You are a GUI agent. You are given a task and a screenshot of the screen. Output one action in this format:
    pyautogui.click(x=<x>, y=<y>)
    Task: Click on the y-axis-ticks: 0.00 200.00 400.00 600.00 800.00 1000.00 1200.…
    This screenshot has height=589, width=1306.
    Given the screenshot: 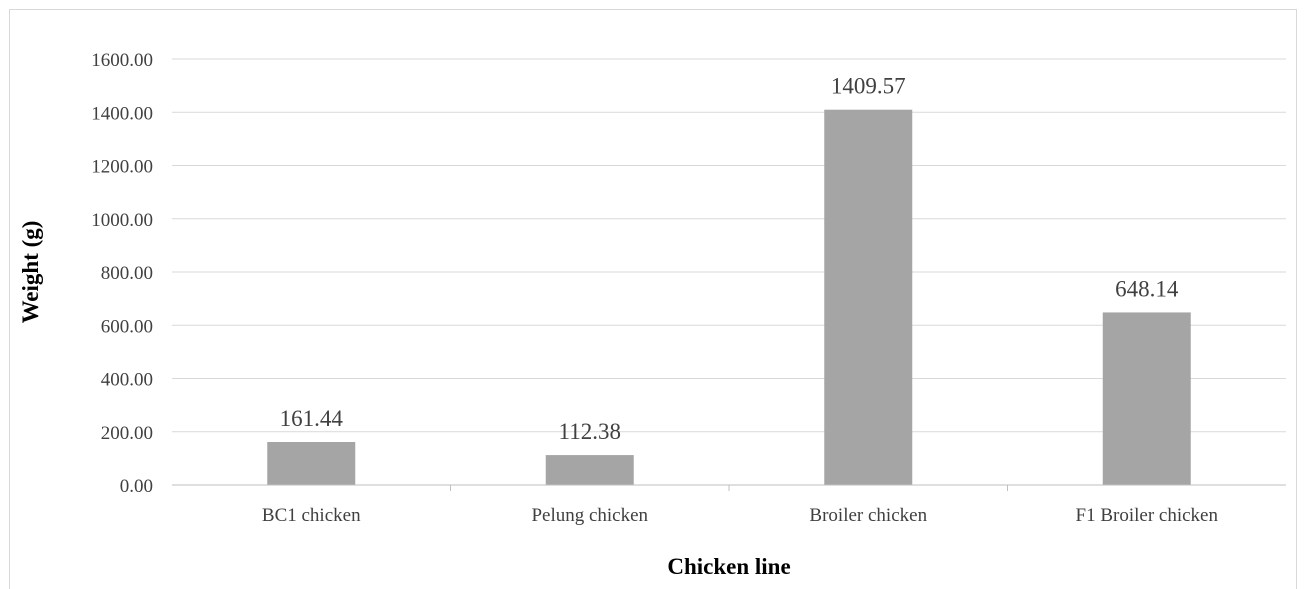 What is the action you would take?
    pyautogui.click(x=122, y=273)
    